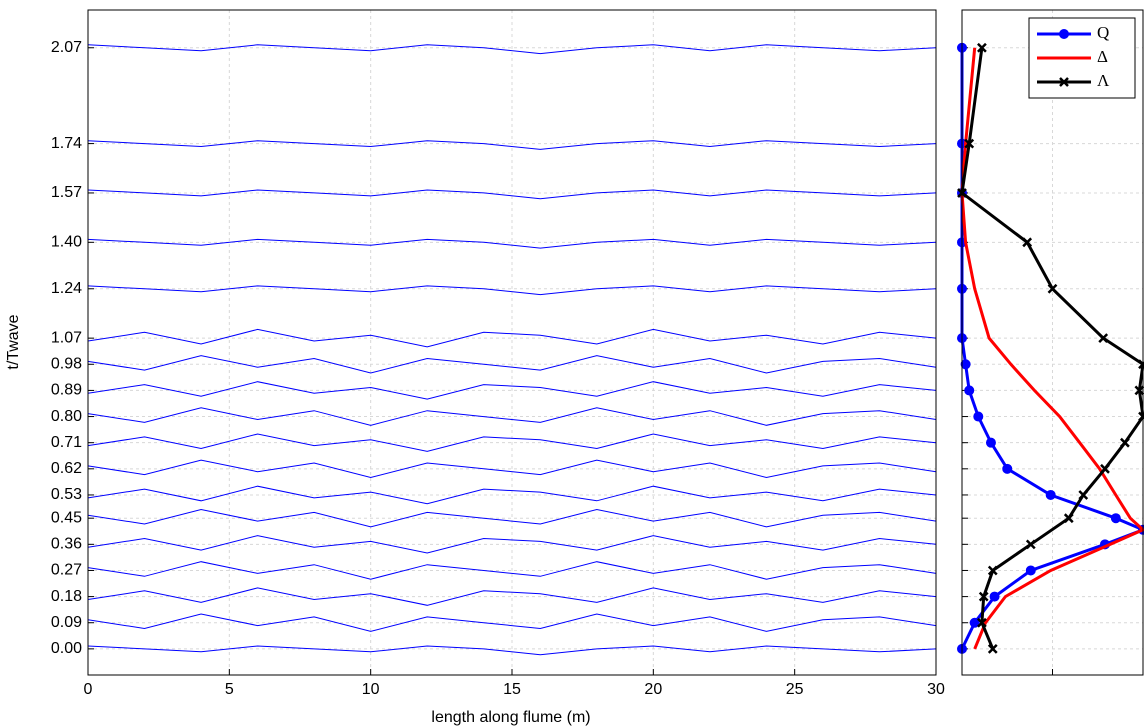 The height and width of the screenshot is (728, 1144). I want to click on legend-label: Δ, so click(1102, 56).